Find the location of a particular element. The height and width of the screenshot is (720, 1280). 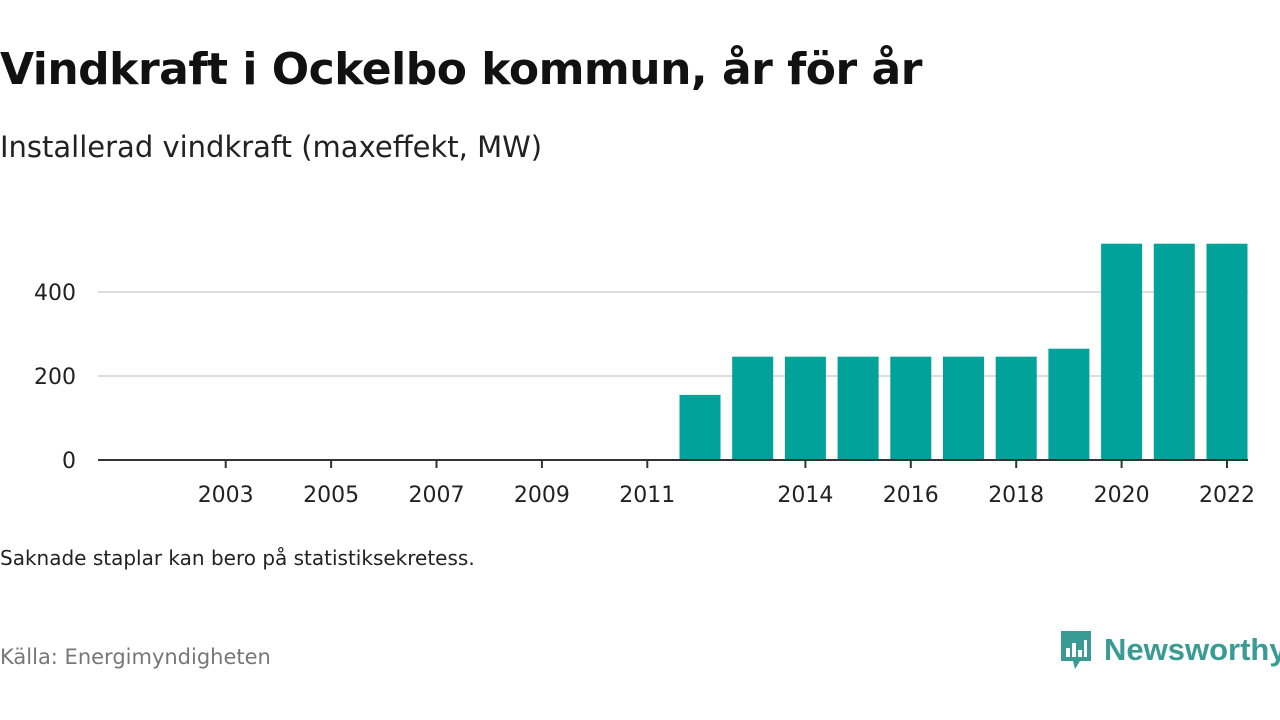

brand-logo: Newsworthy is located at coordinates (1169, 650).